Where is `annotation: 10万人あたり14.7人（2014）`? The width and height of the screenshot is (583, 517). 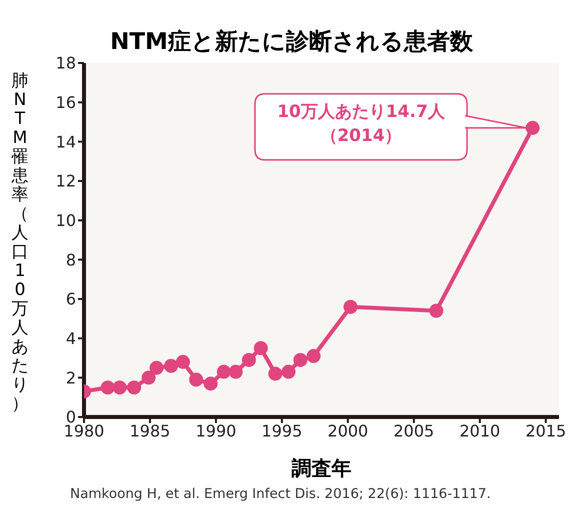 annotation: 10万人あたり14.7人（2014） is located at coordinates (361, 124).